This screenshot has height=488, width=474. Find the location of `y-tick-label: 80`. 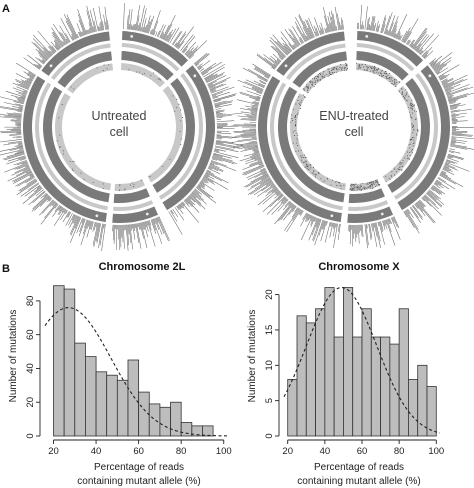

y-tick-label: 80 is located at coordinates (30, 301).